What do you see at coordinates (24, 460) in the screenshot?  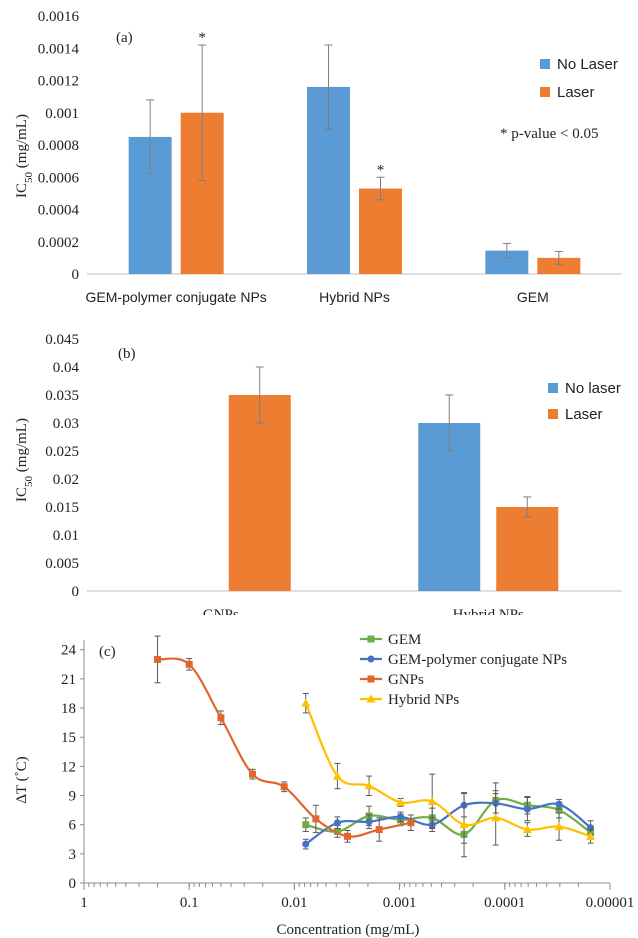 I see `y-axis-title-b: IC50 (mg/mL)` at bounding box center [24, 460].